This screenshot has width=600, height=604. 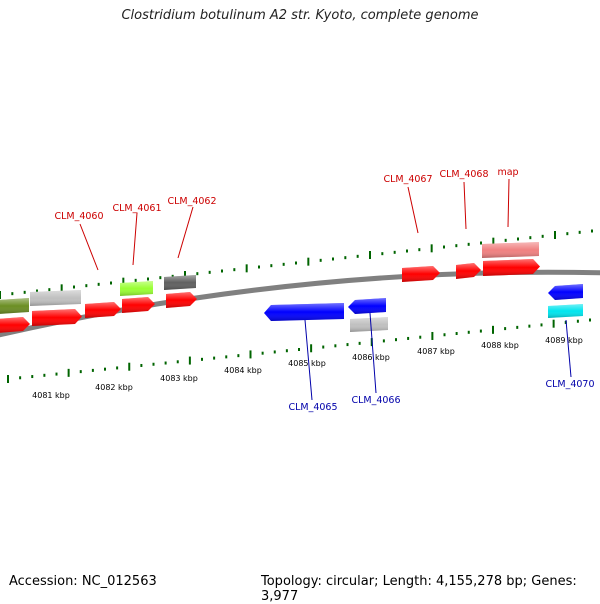 I want to click on gene-clm-4065-leader, so click(x=308, y=360).